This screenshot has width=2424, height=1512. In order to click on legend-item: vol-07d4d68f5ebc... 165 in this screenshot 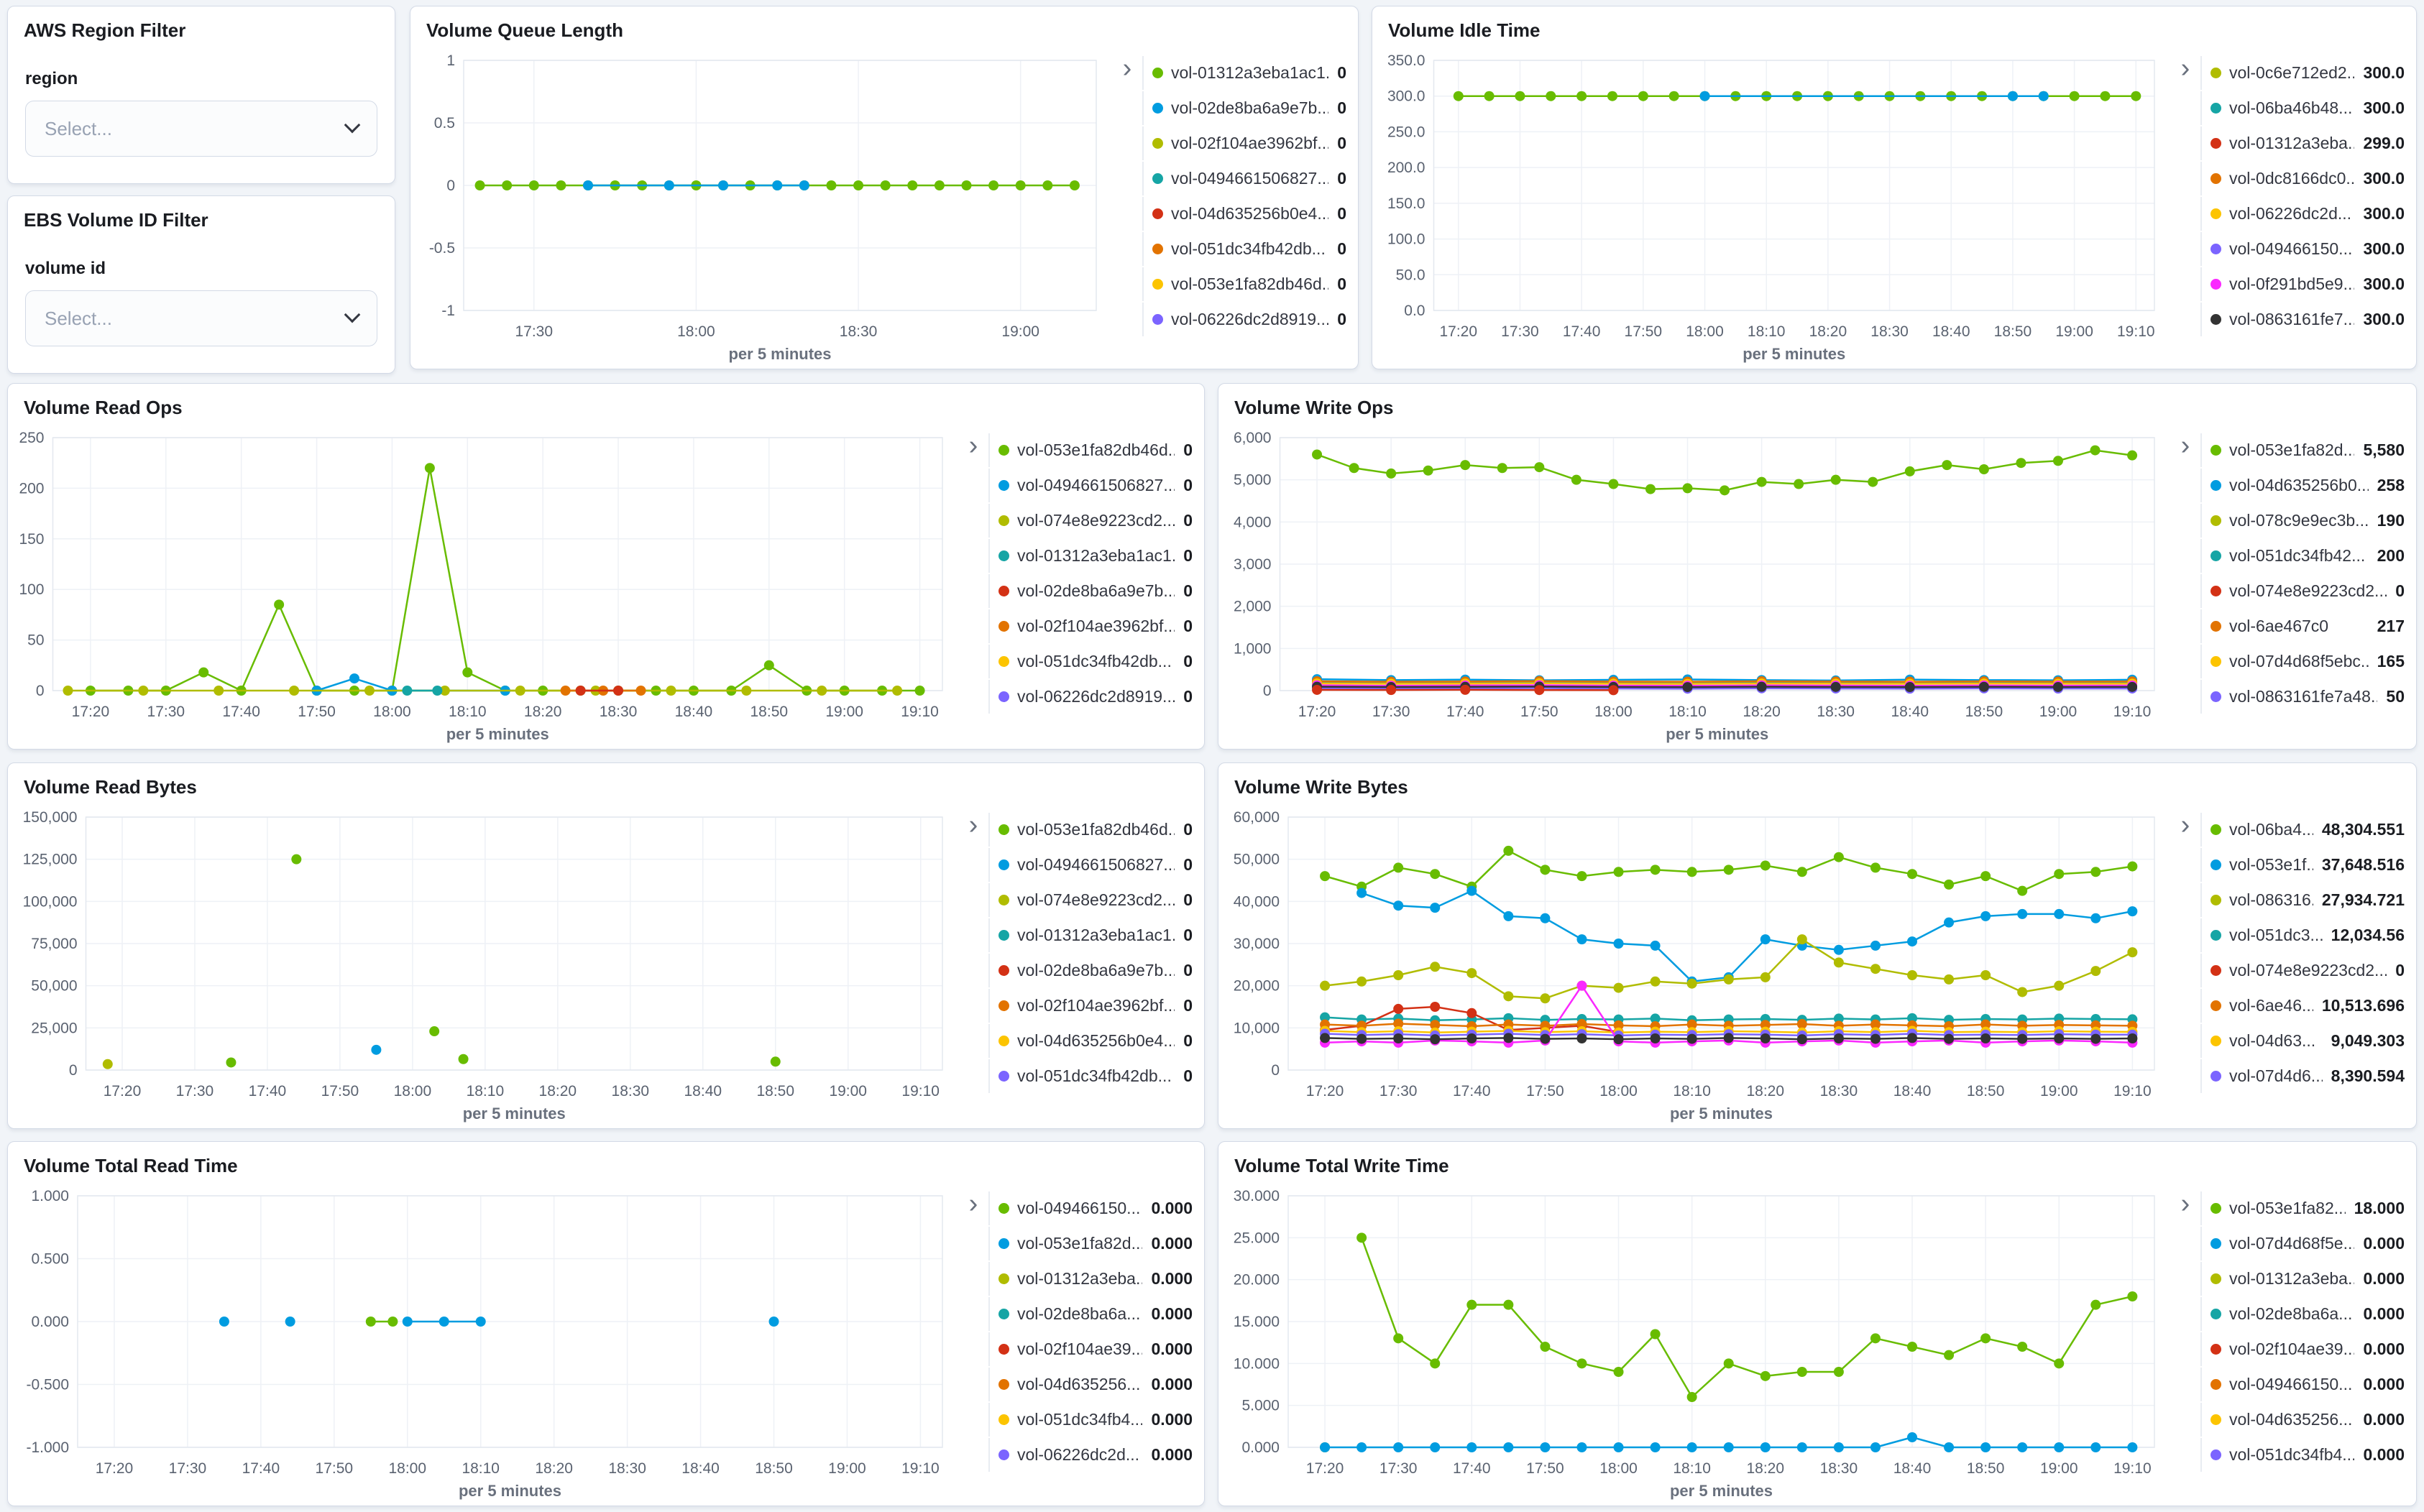, I will do `click(2302, 662)`.